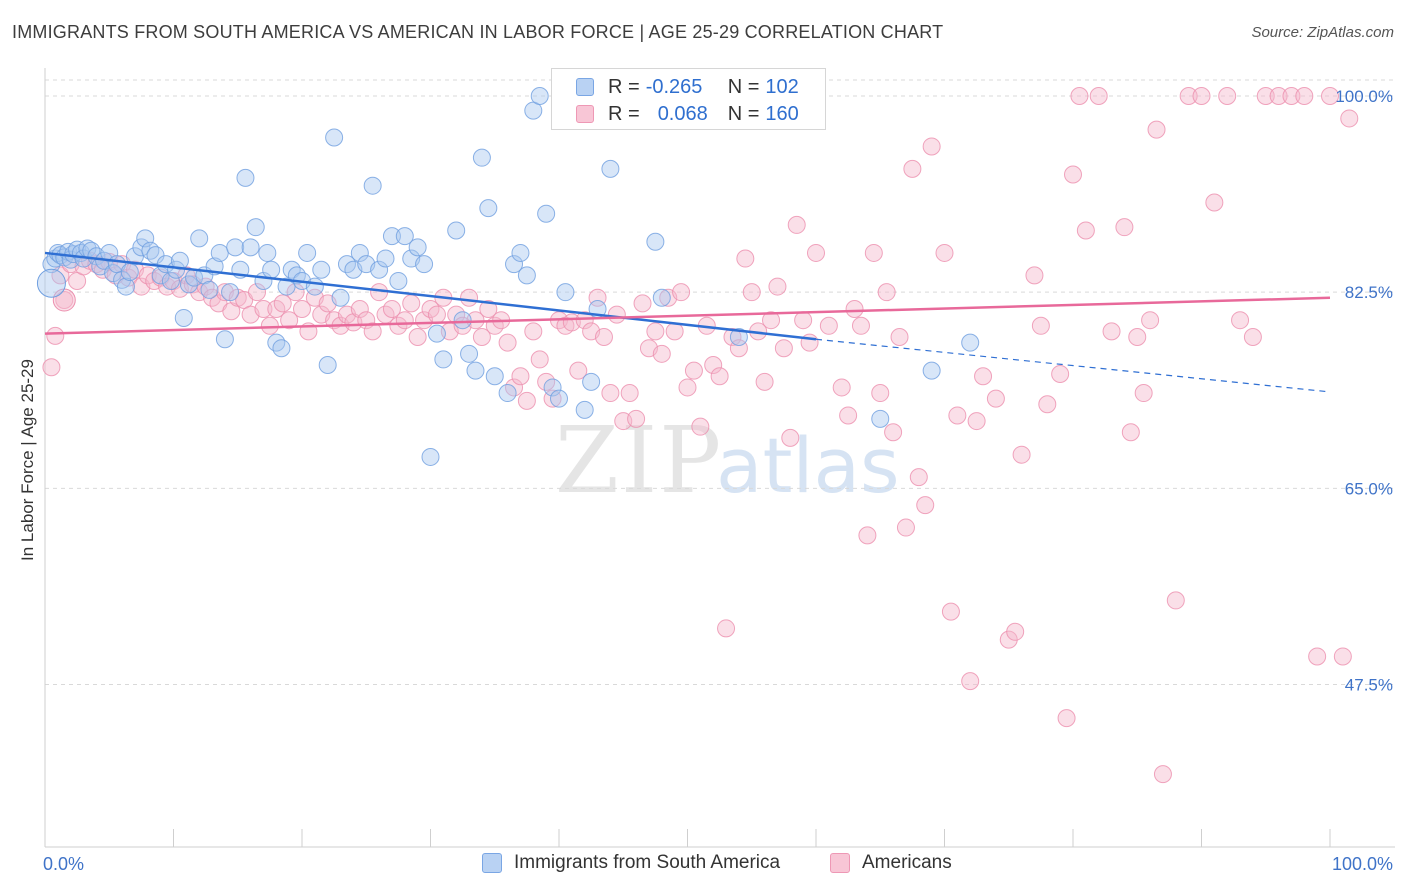  I want to click on y-tick-label: 47.5%, so click(1369, 684).